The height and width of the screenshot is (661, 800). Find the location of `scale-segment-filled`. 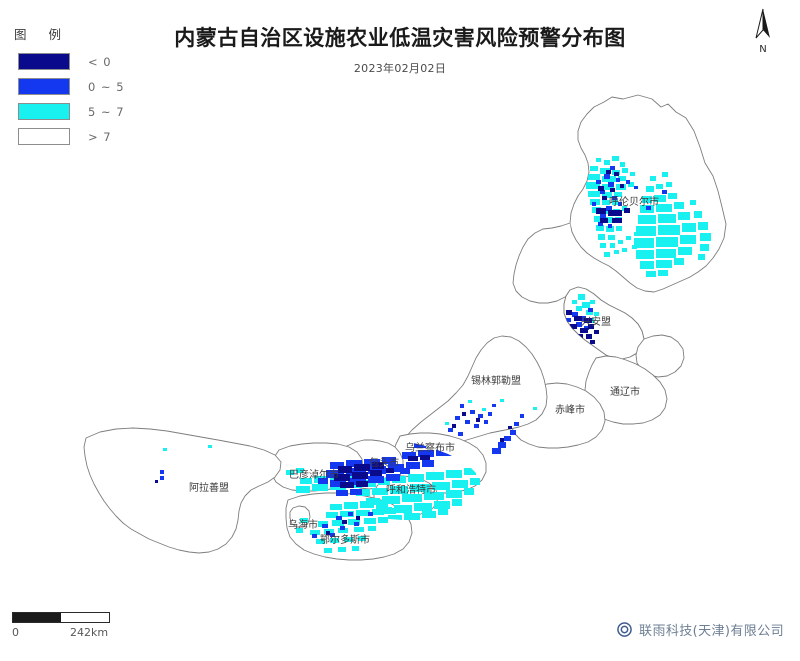

scale-segment-filled is located at coordinates (37, 617).